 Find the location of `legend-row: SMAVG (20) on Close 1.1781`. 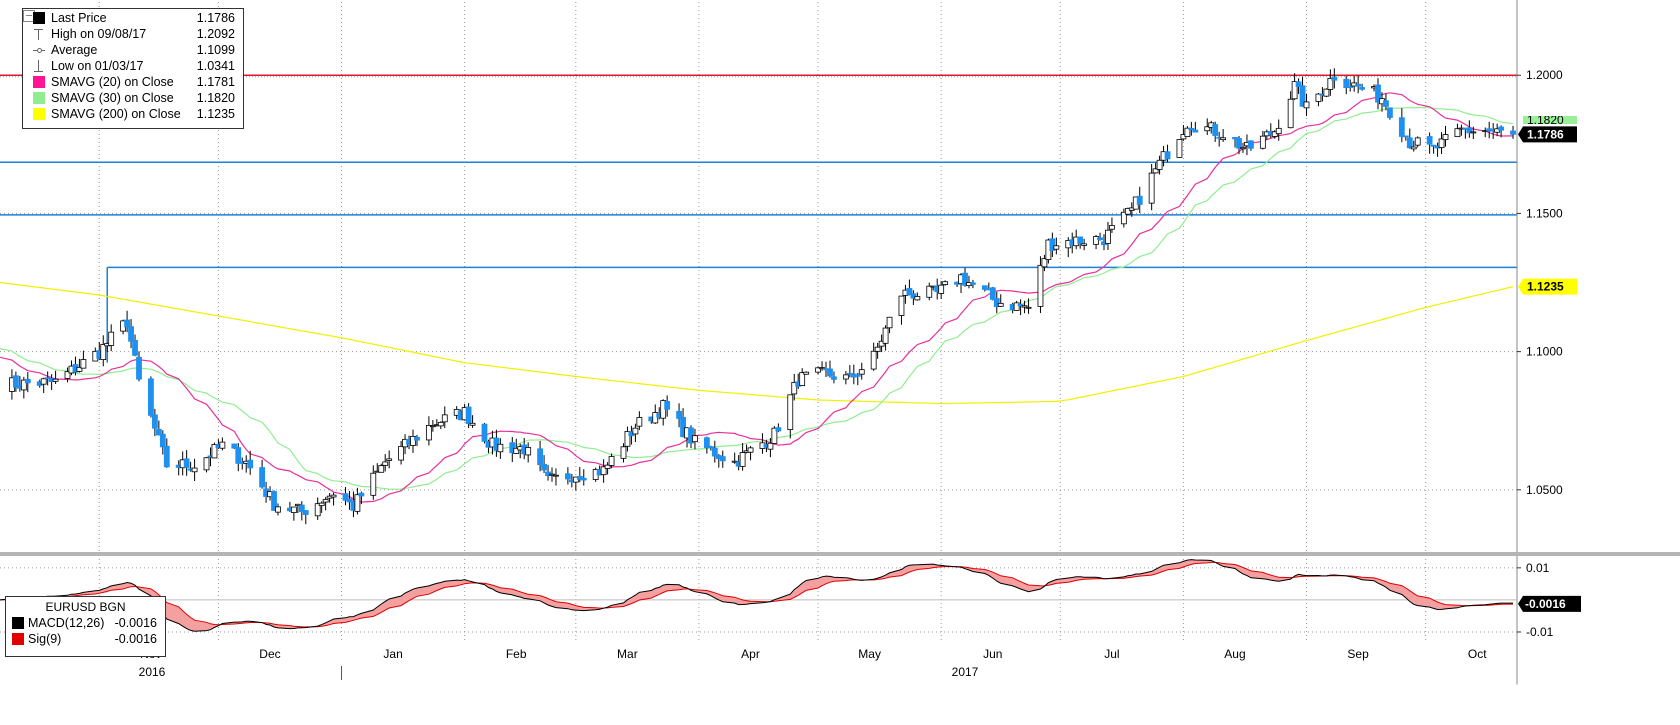

legend-row: SMAVG (20) on Close 1.1781 is located at coordinates (133, 82).